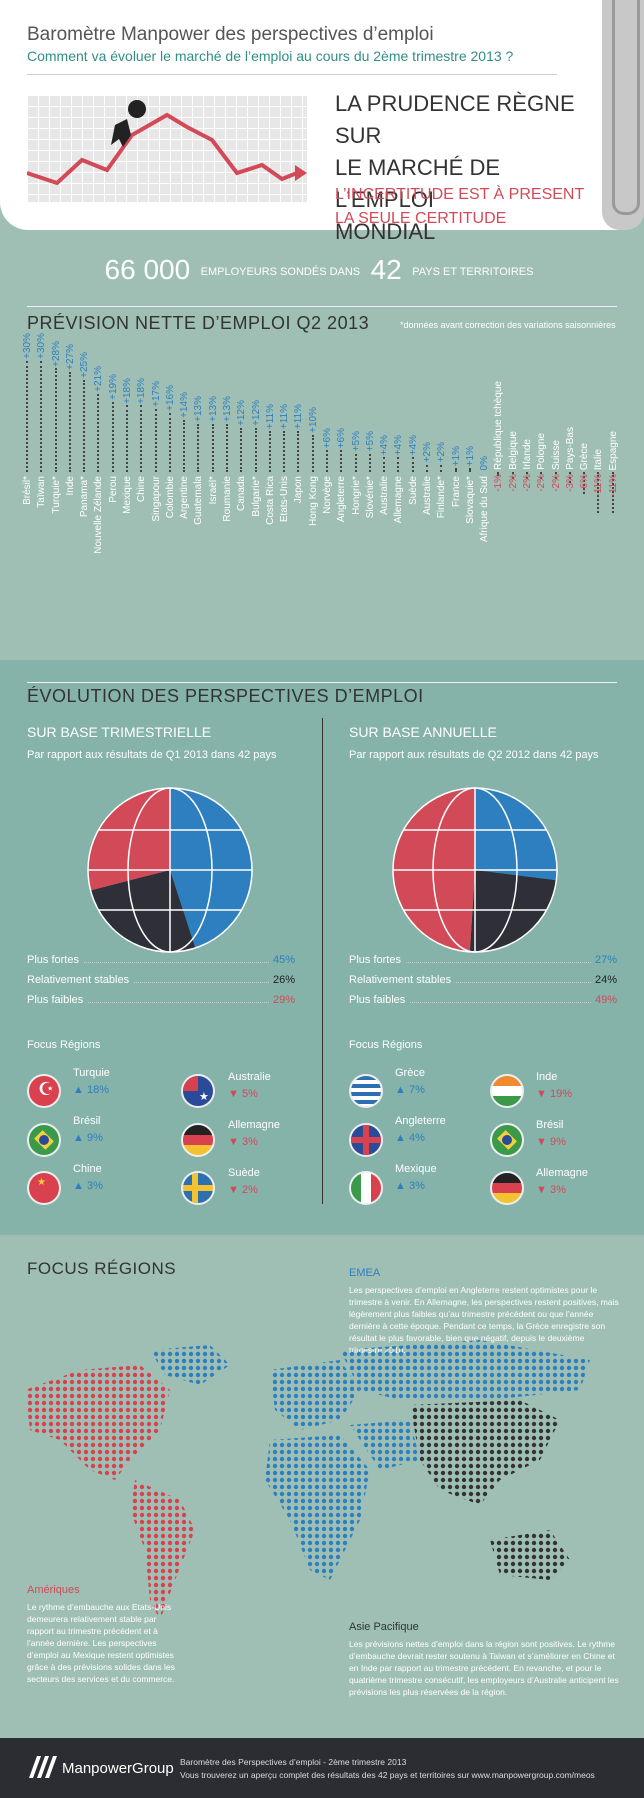  What do you see at coordinates (214, 490) in the screenshot?
I see `bar-column: +13% Israël*` at bounding box center [214, 490].